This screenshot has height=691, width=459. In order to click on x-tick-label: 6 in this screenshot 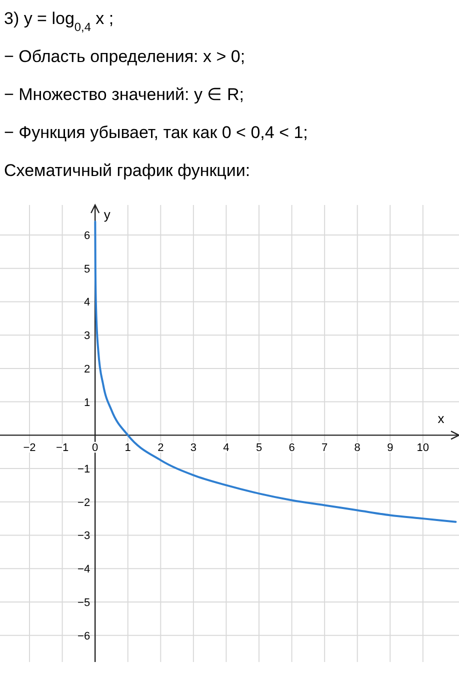, I will do `click(291, 448)`.